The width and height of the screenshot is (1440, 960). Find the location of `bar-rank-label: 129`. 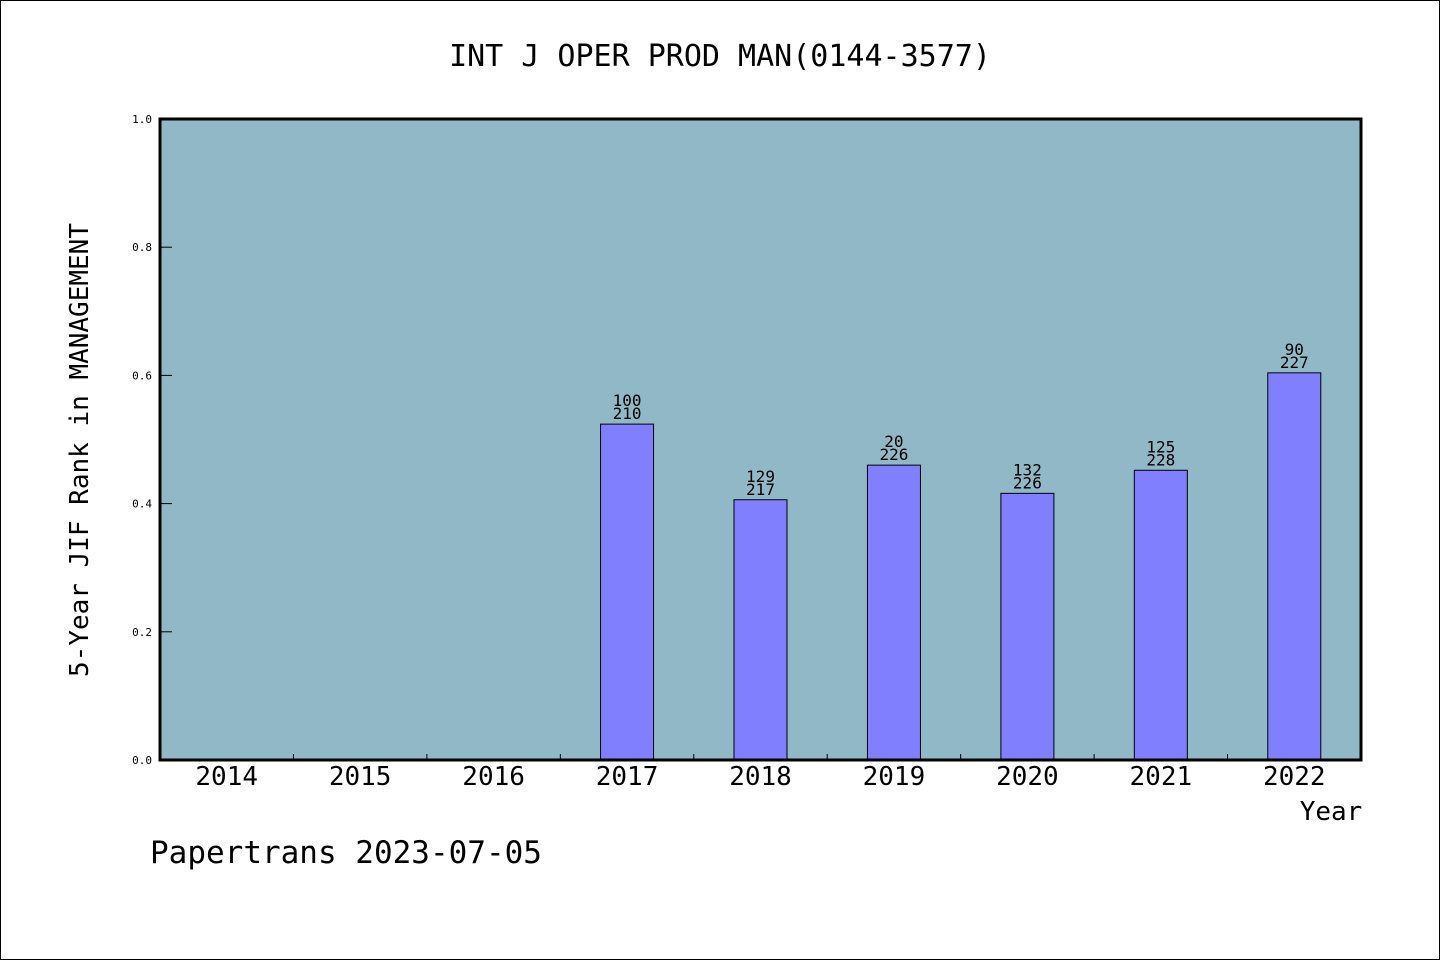

bar-rank-label: 129 is located at coordinates (760, 476).